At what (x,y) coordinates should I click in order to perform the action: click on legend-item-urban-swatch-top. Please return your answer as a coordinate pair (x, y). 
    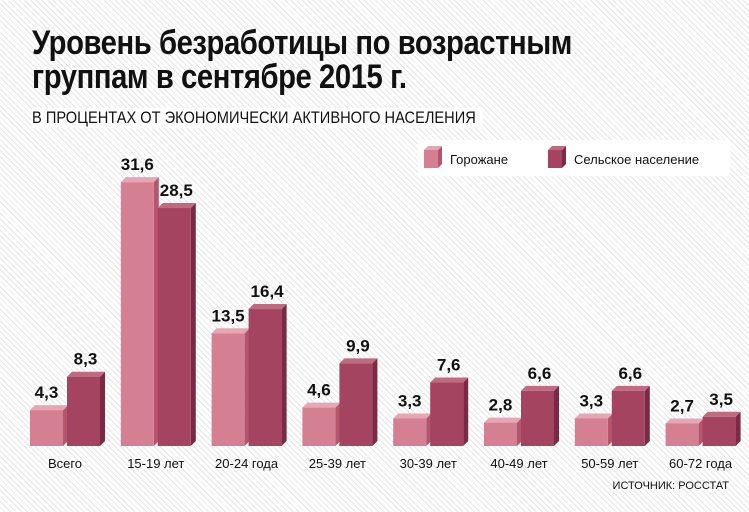
    Looking at the image, I should click on (433, 148).